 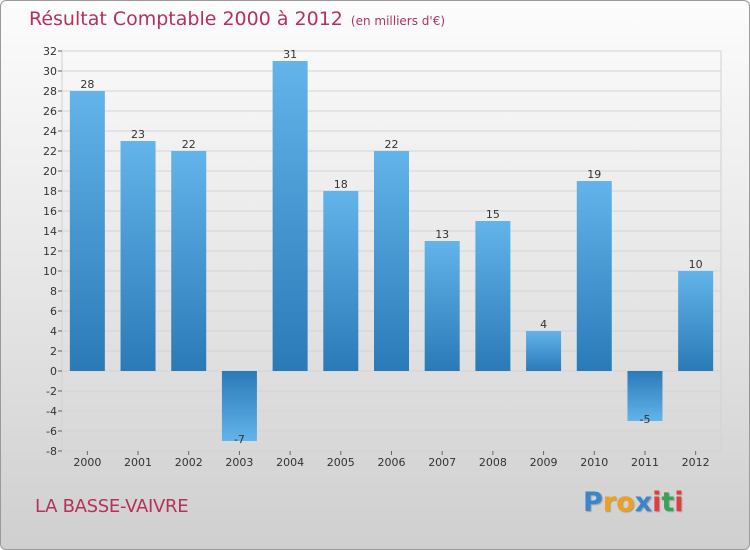 What do you see at coordinates (50, 191) in the screenshot?
I see `y-tick-label: 18` at bounding box center [50, 191].